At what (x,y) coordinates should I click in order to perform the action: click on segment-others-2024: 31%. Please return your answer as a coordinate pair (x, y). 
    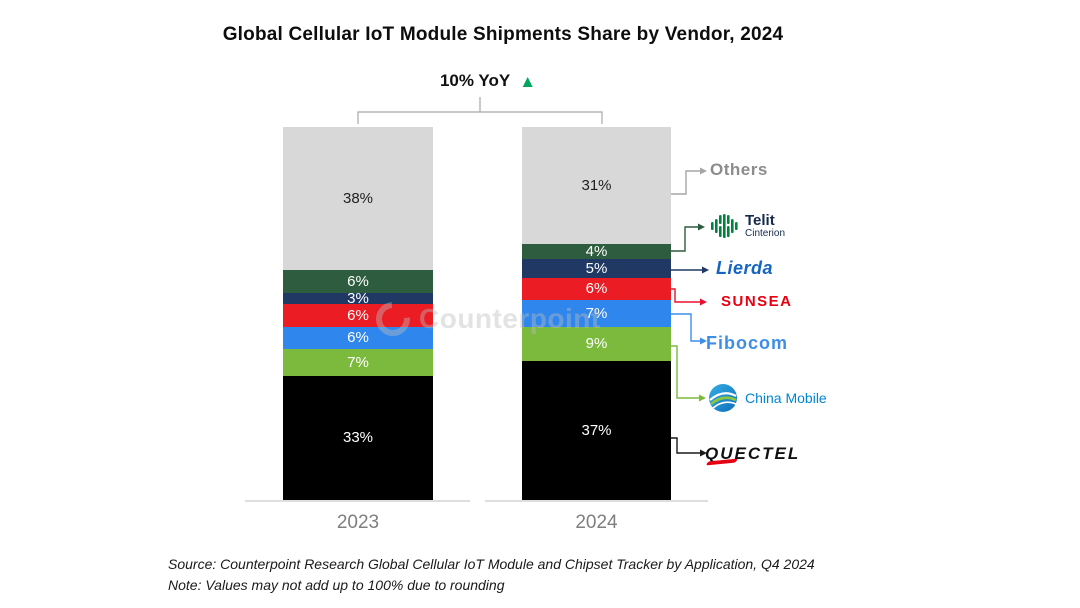
    Looking at the image, I should click on (596, 185).